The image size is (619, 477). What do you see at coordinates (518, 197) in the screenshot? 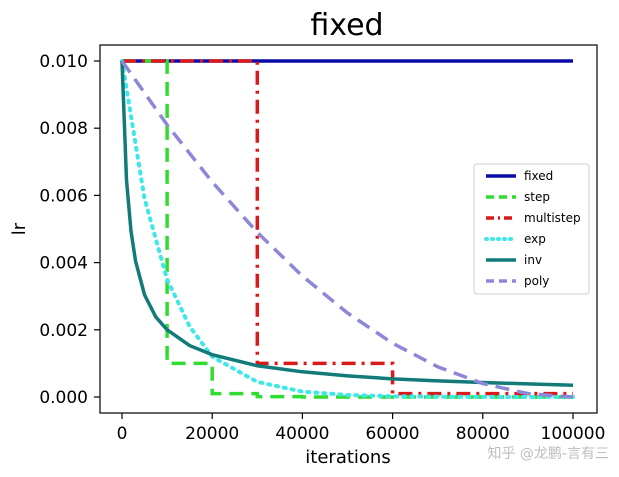
I see `legend-item-step: step` at bounding box center [518, 197].